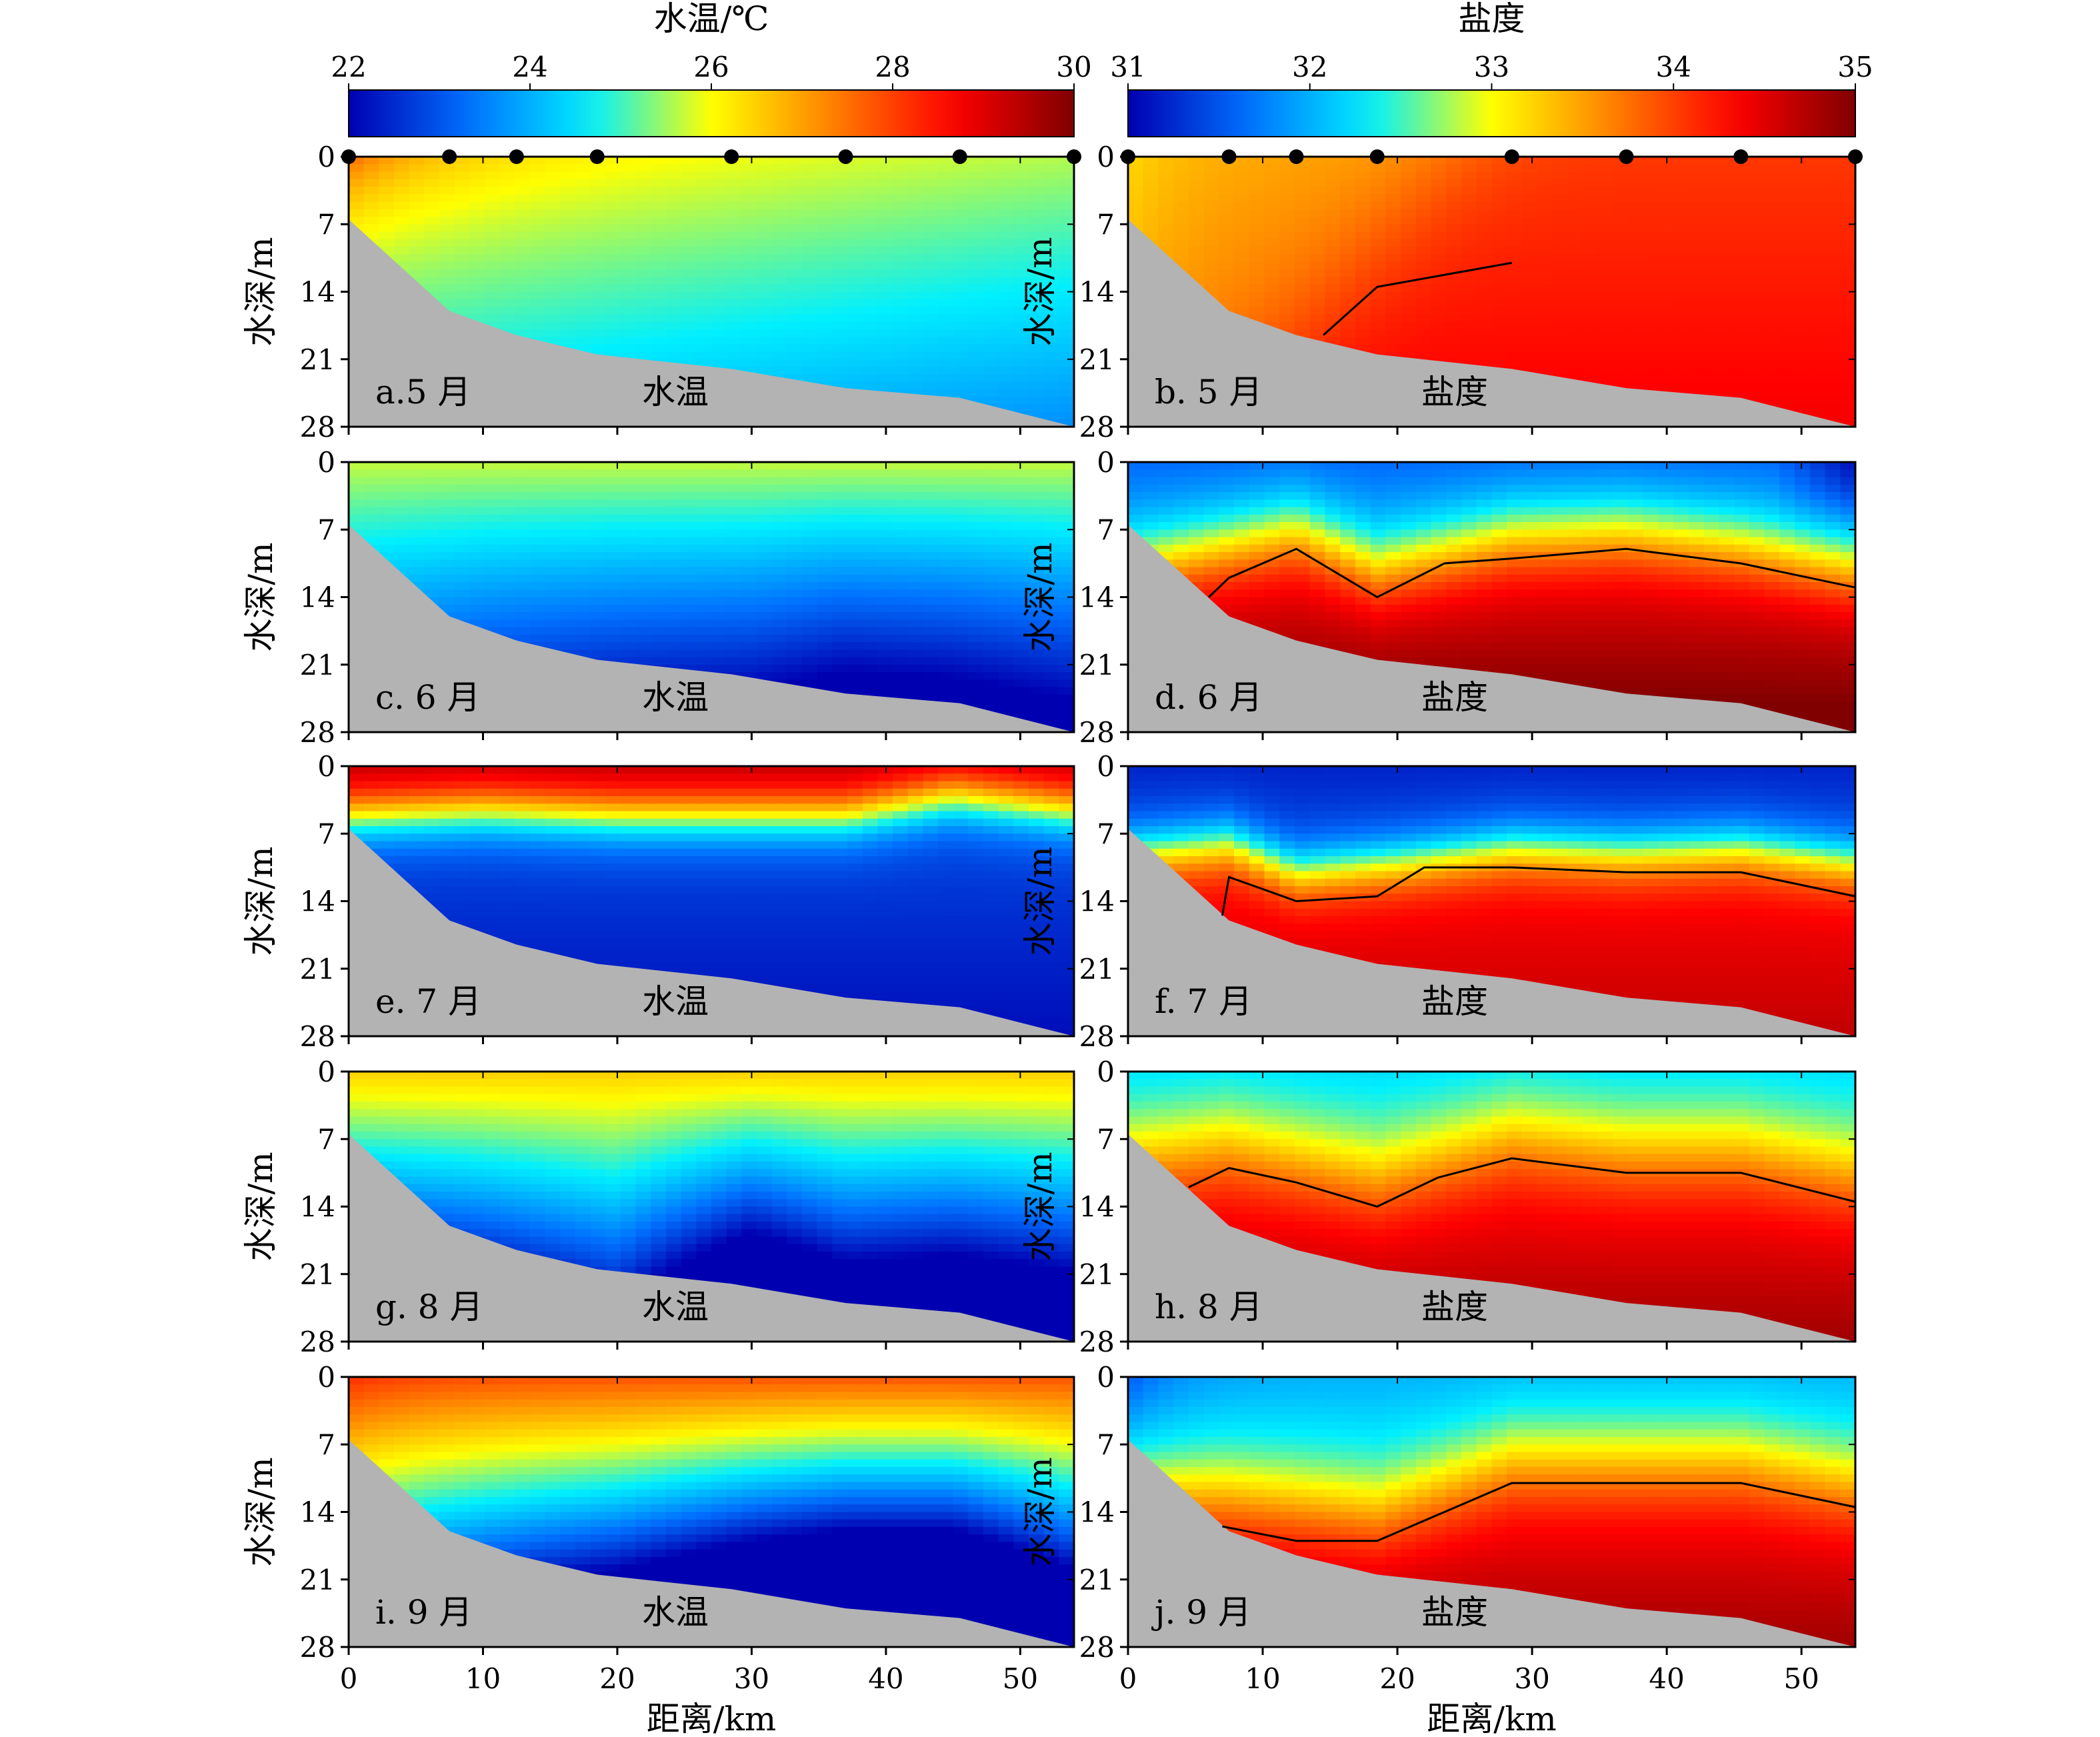 The width and height of the screenshot is (2100, 1737). What do you see at coordinates (1097, 427) in the screenshot?
I see `y-tick-label: 28` at bounding box center [1097, 427].